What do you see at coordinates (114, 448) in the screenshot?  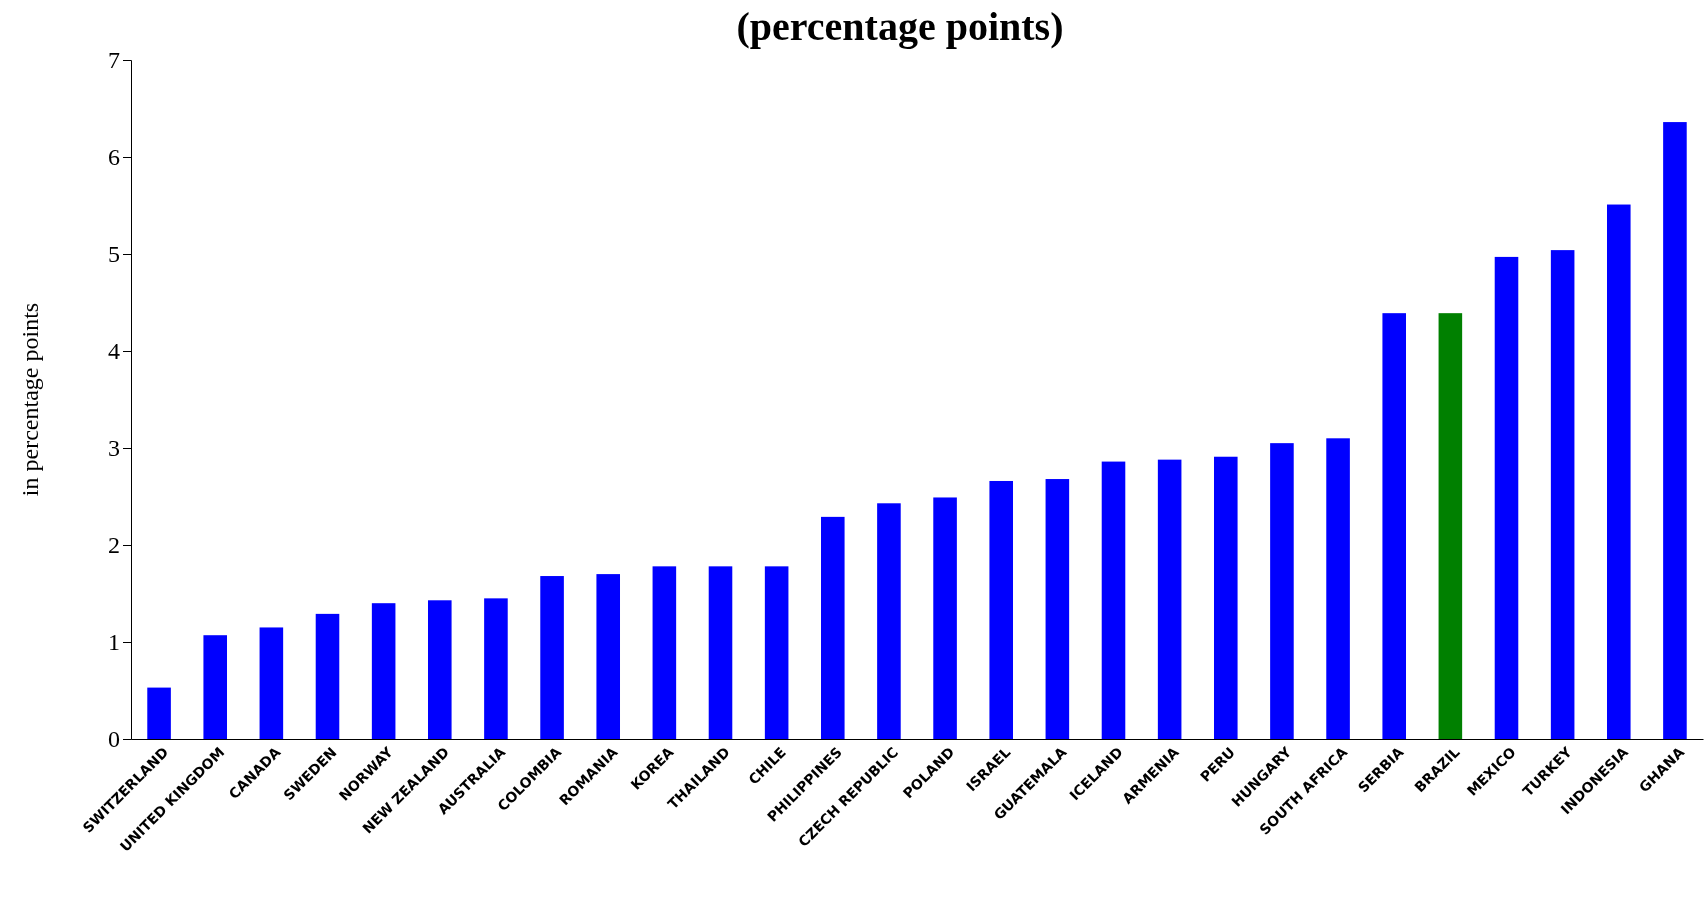 I see `y-tick-label: 3` at bounding box center [114, 448].